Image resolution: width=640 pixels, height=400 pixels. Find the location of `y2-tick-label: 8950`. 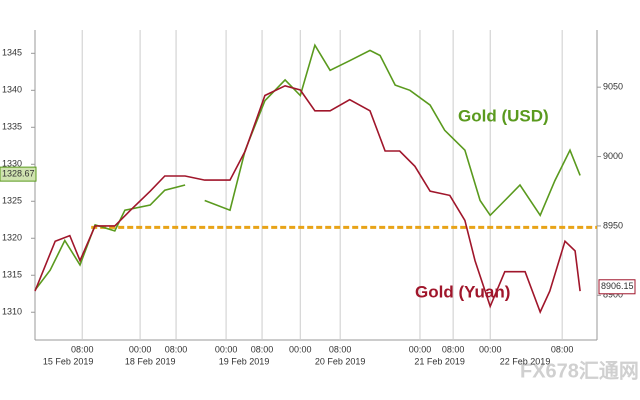

y2-tick-label: 8950 is located at coordinates (613, 225).